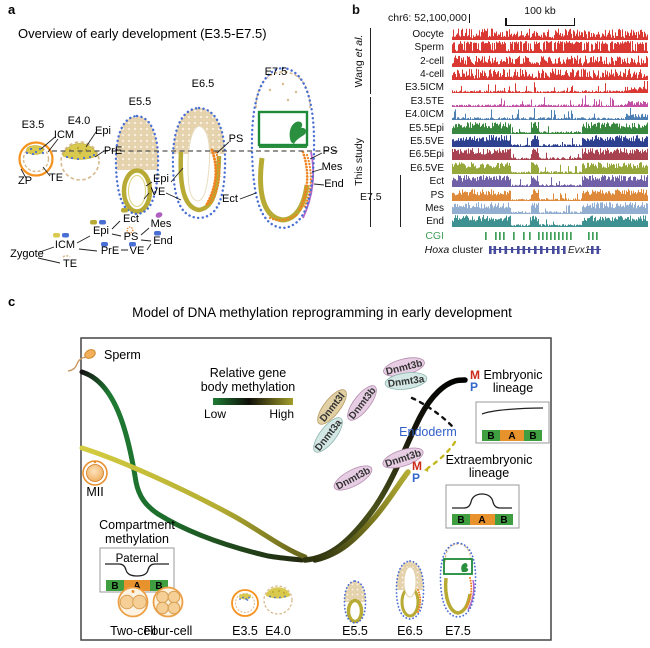 This screenshot has height=648, width=650. Describe the element at coordinates (215, 414) in the screenshot. I see `legend-low: Low` at that location.